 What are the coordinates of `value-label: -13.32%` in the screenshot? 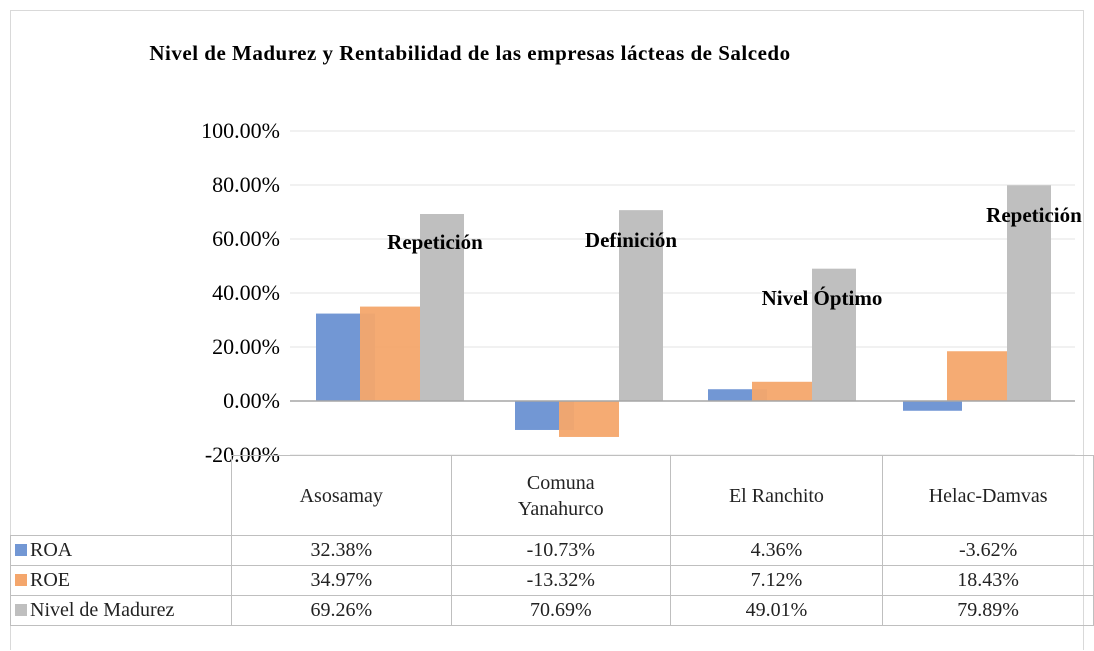 It's located at (560, 580).